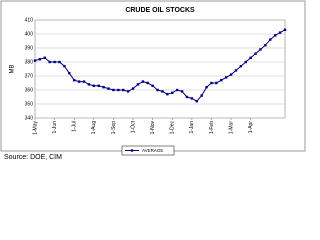  I want to click on y-tick-label: 380, so click(29, 62).